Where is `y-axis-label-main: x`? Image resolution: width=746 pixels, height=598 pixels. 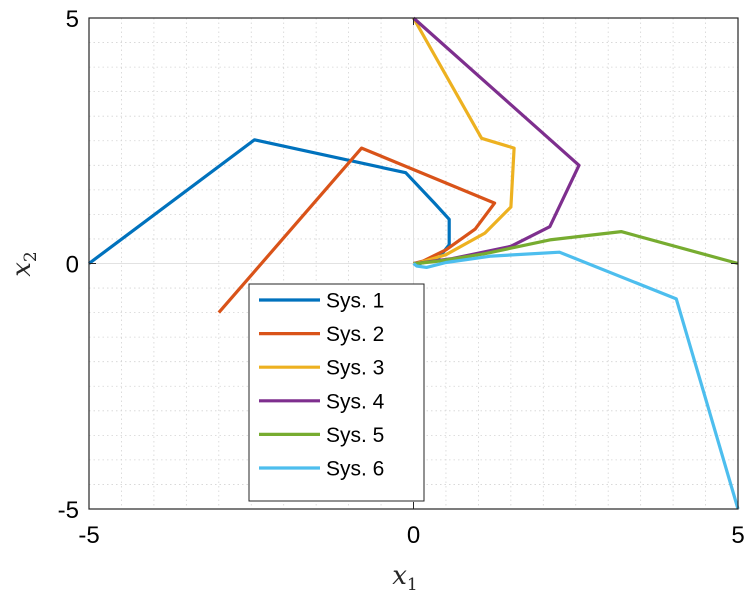 y-axis-label-main: x is located at coordinates (22, 269).